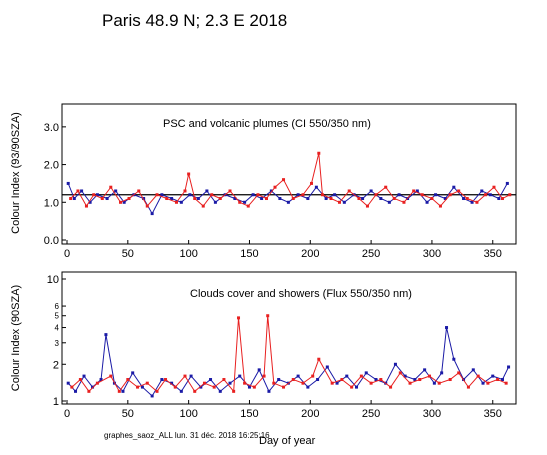 Image resolution: width=547 pixels, height=455 pixels. Describe the element at coordinates (56, 402) in the screenshot. I see `bottom-y-tick-label: 1` at that location.